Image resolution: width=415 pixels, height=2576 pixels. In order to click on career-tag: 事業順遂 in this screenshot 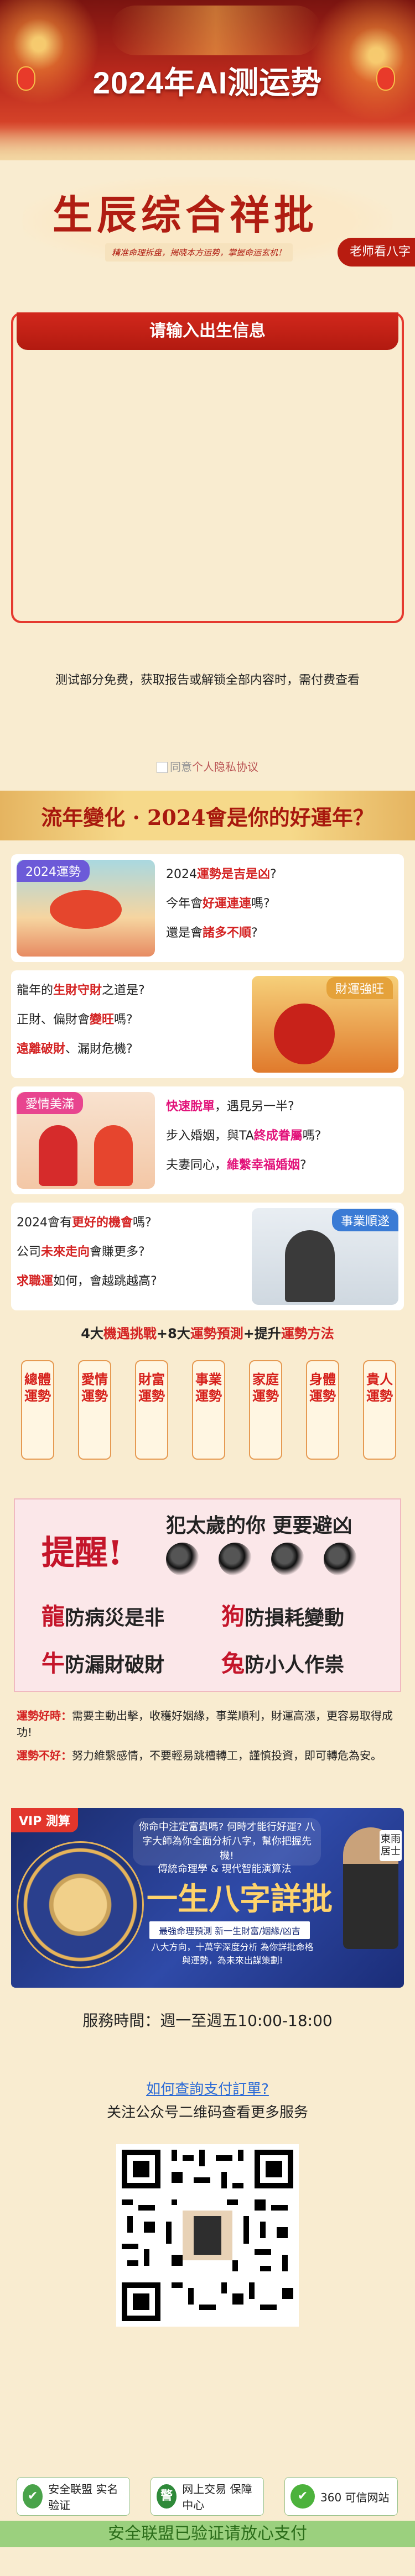, I will do `click(365, 1220)`.